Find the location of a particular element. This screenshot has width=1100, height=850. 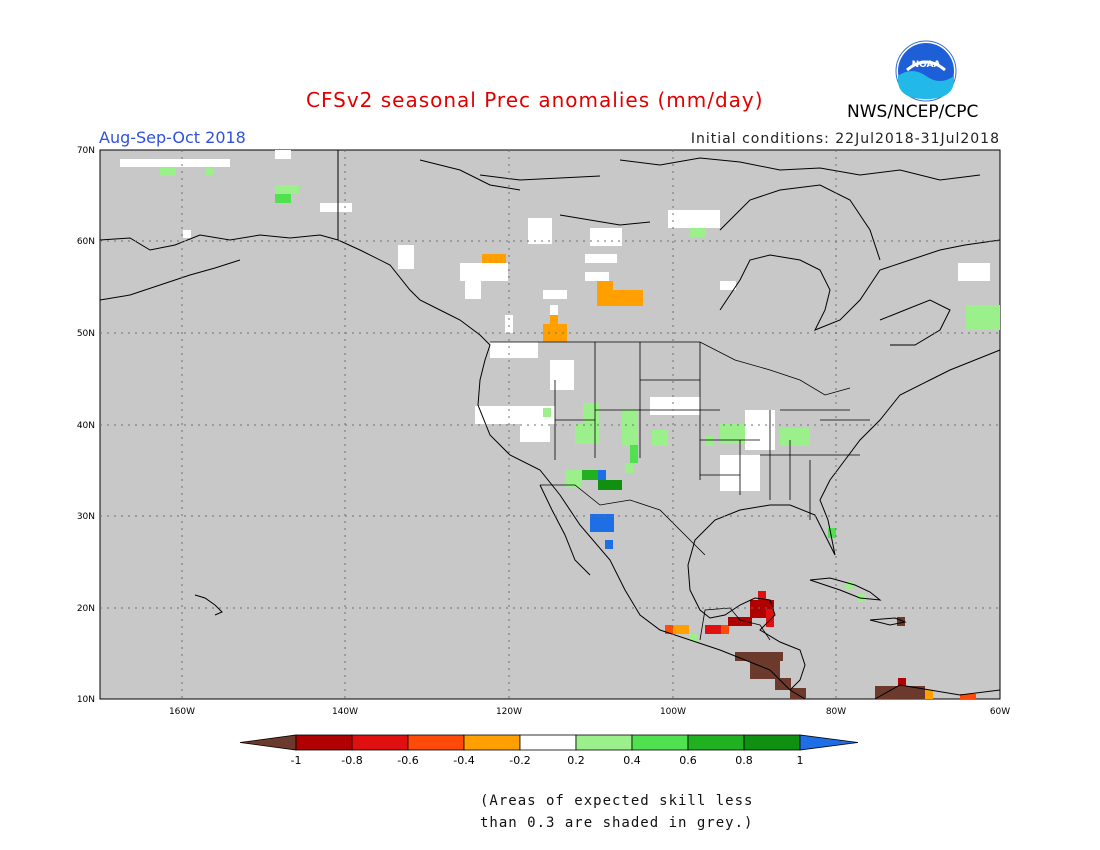

lat-label: 50N is located at coordinates (86, 334).